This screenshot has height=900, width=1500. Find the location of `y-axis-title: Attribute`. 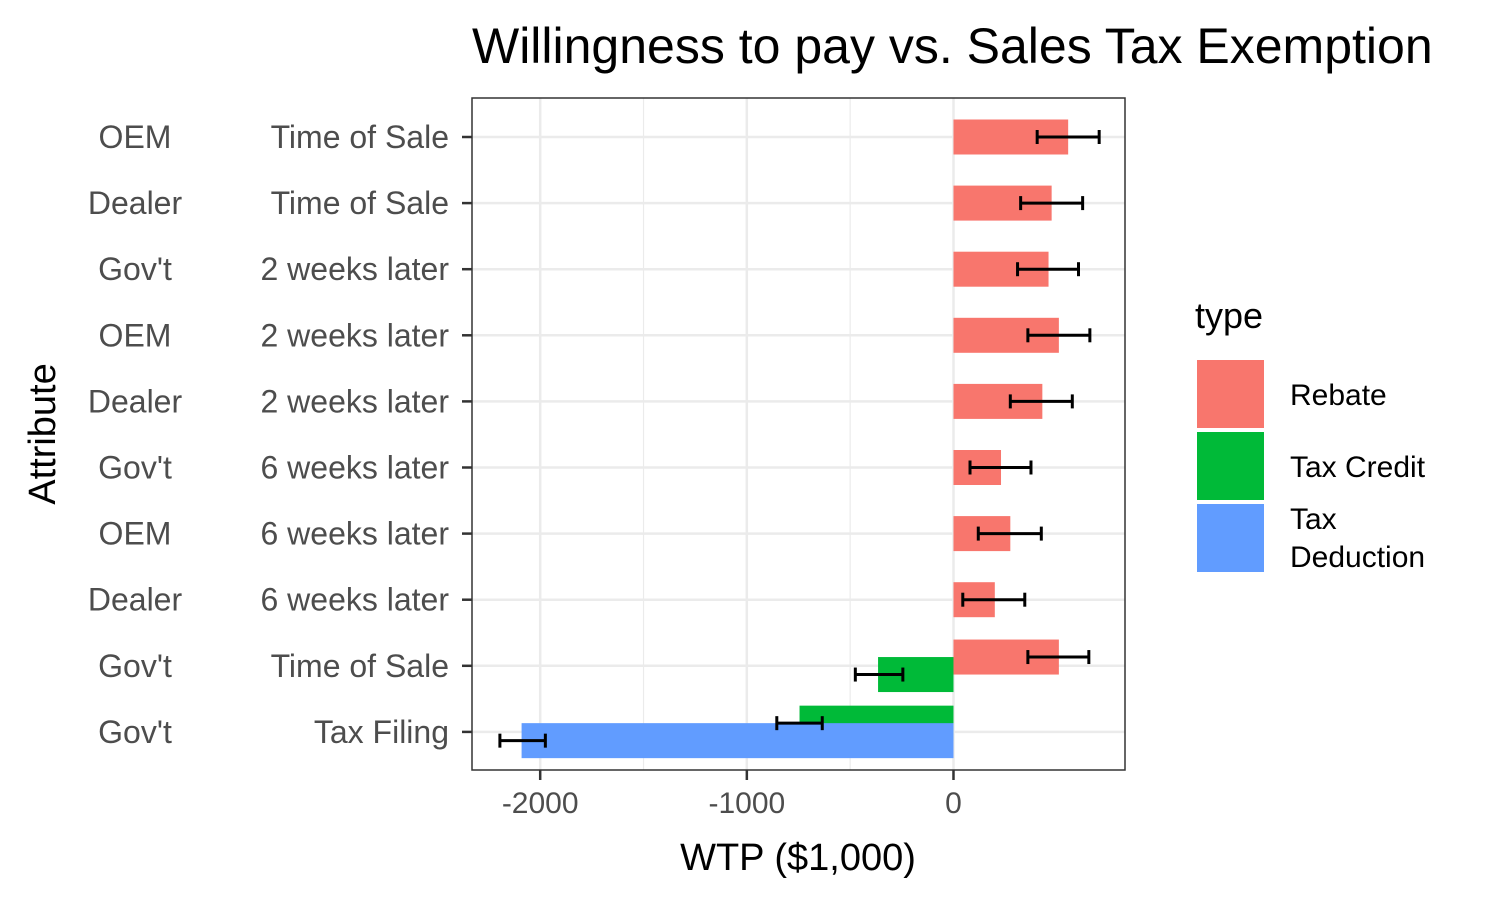

y-axis-title: Attribute is located at coordinates (43, 434).